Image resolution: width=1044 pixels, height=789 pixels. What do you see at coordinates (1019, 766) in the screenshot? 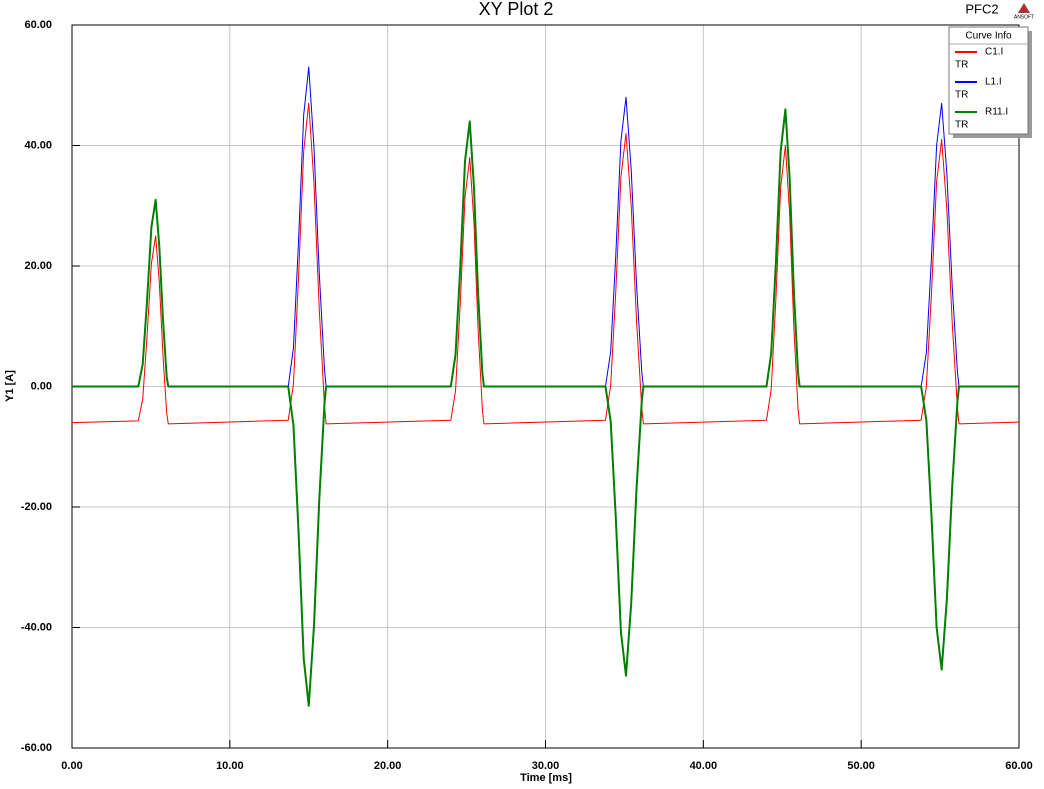
I see `x-tick-label: 60.00` at bounding box center [1019, 766].